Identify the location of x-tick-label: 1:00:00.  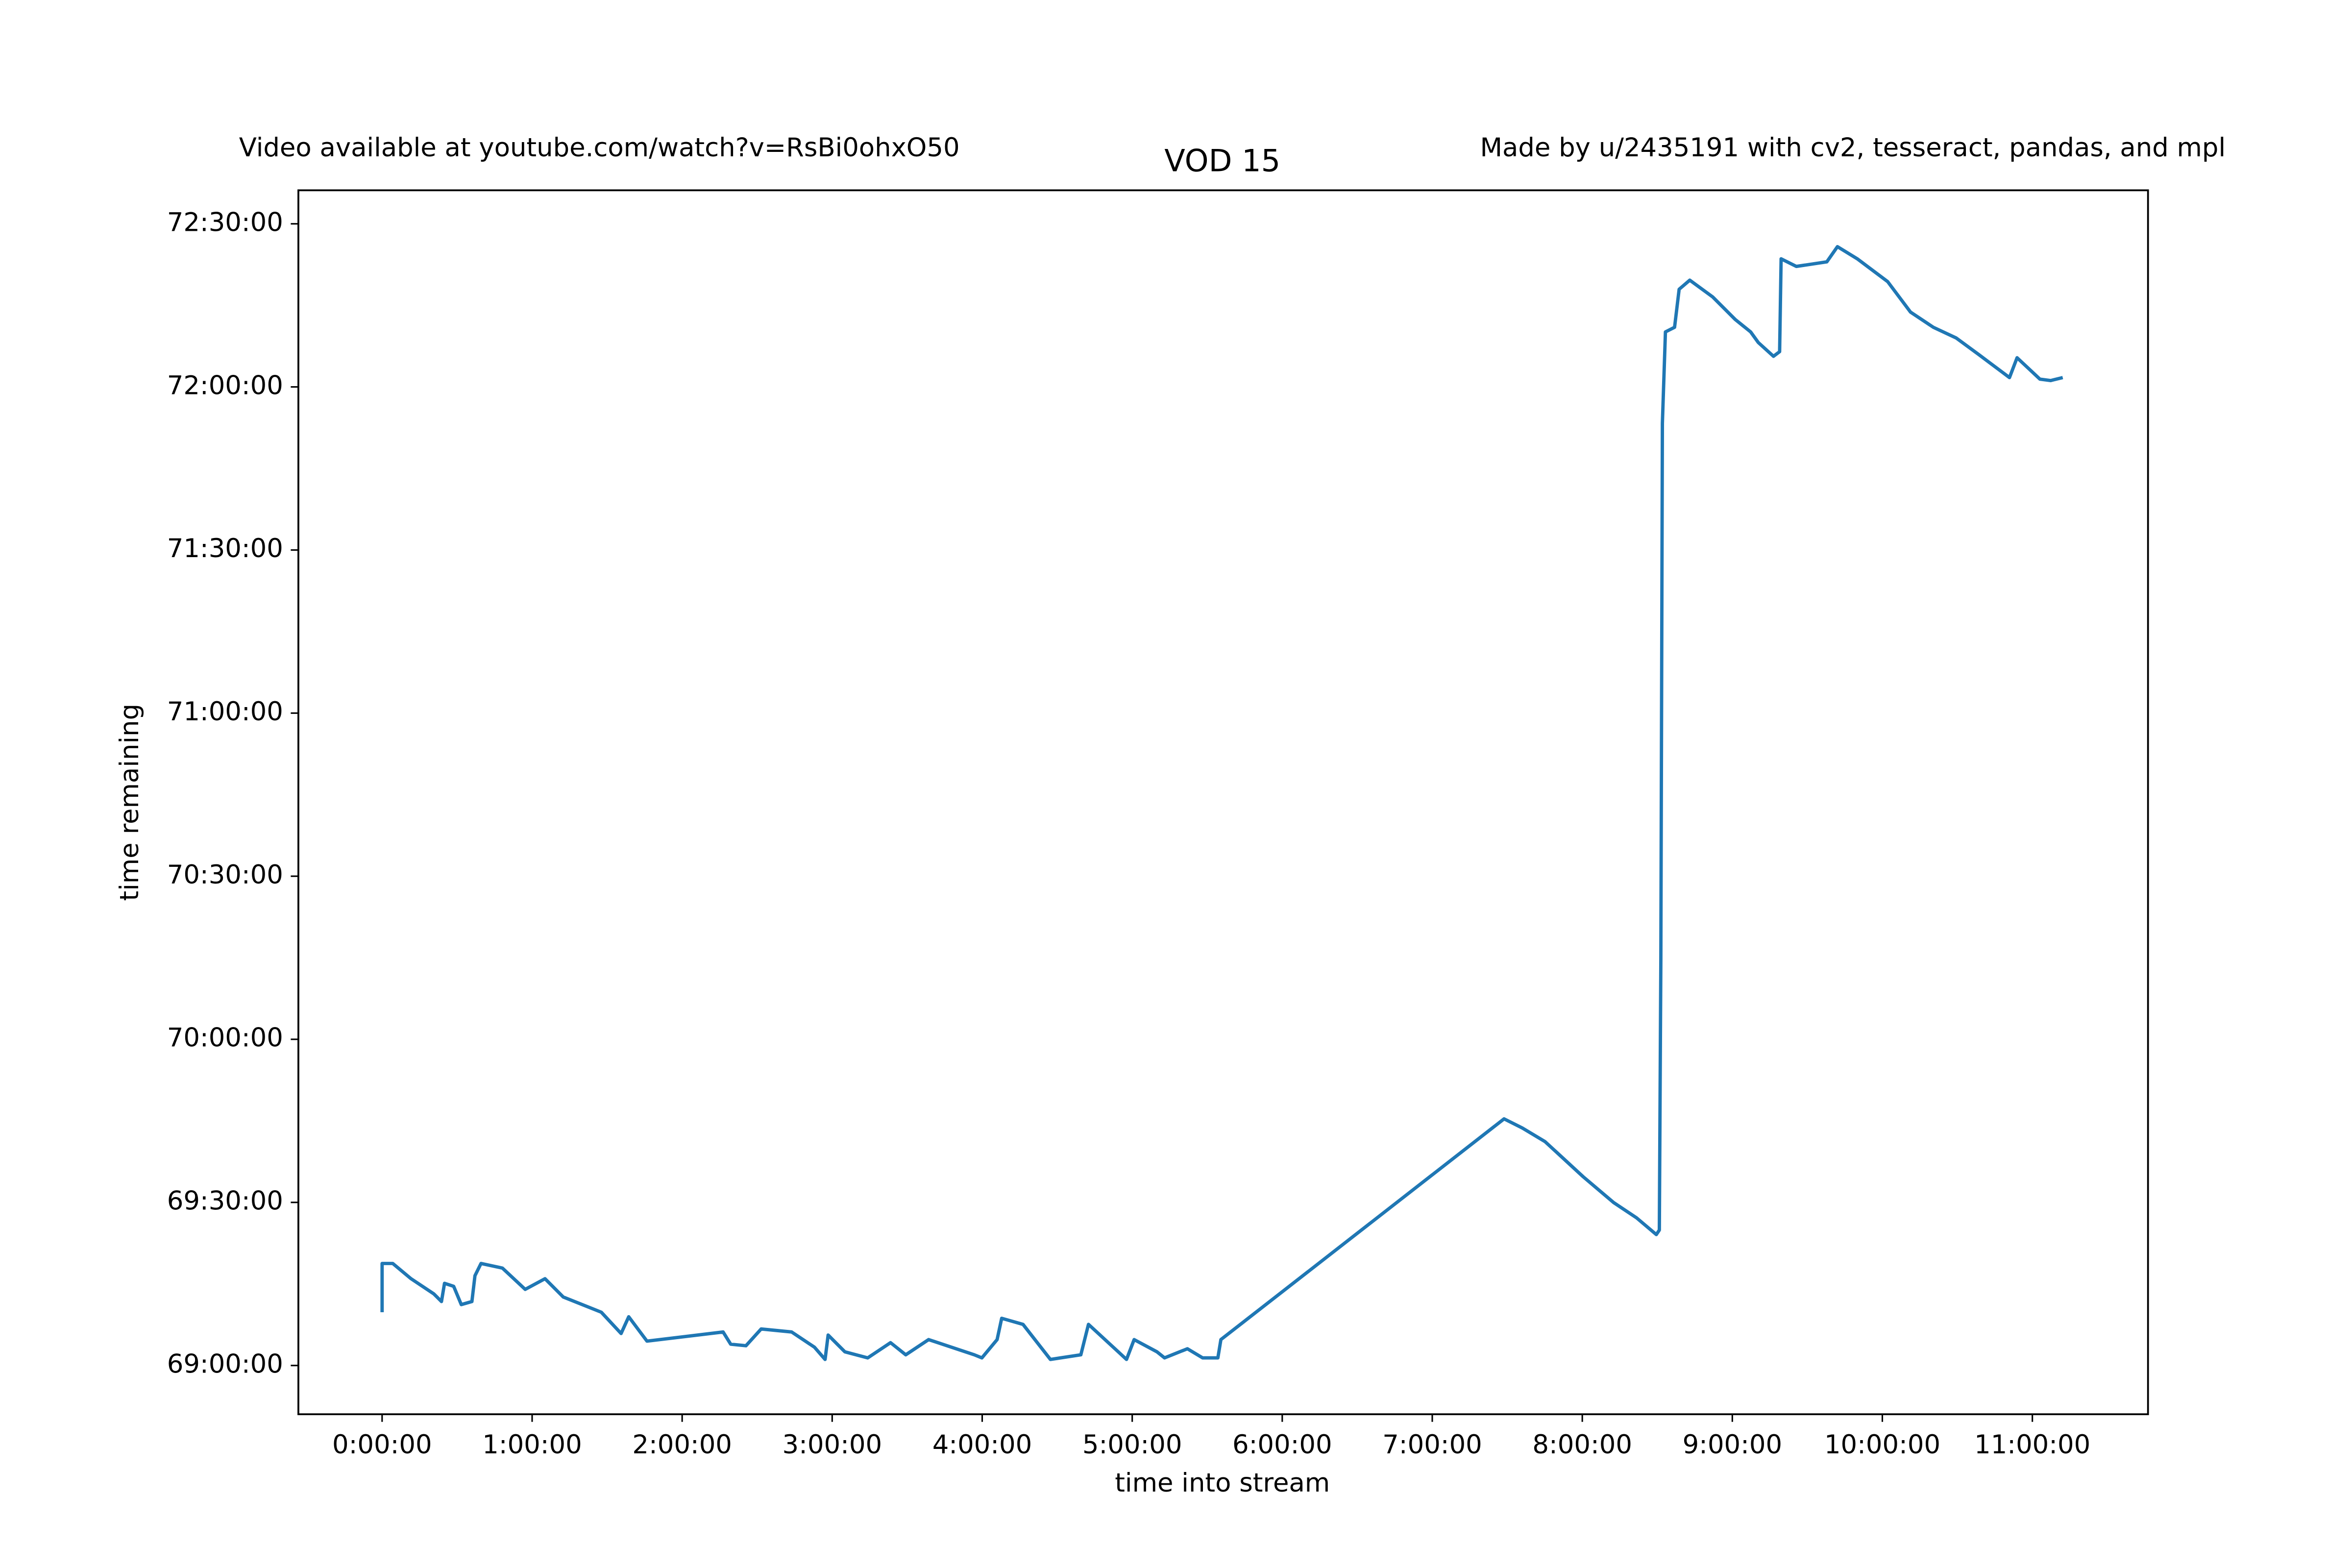
(532, 1445).